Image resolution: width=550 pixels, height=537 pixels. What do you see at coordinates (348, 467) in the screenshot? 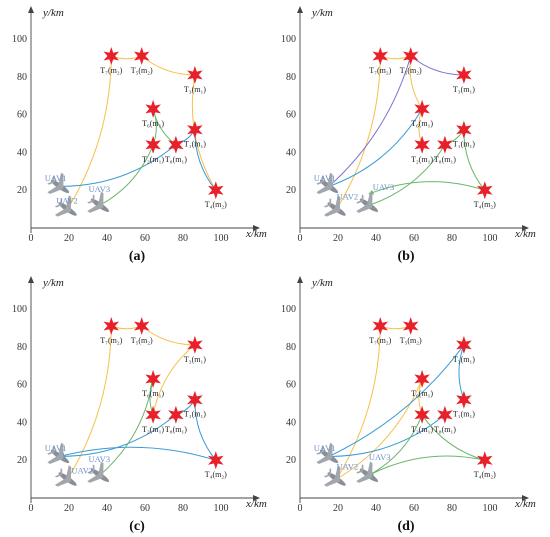
I see `uav-label: UAV2` at bounding box center [348, 467].